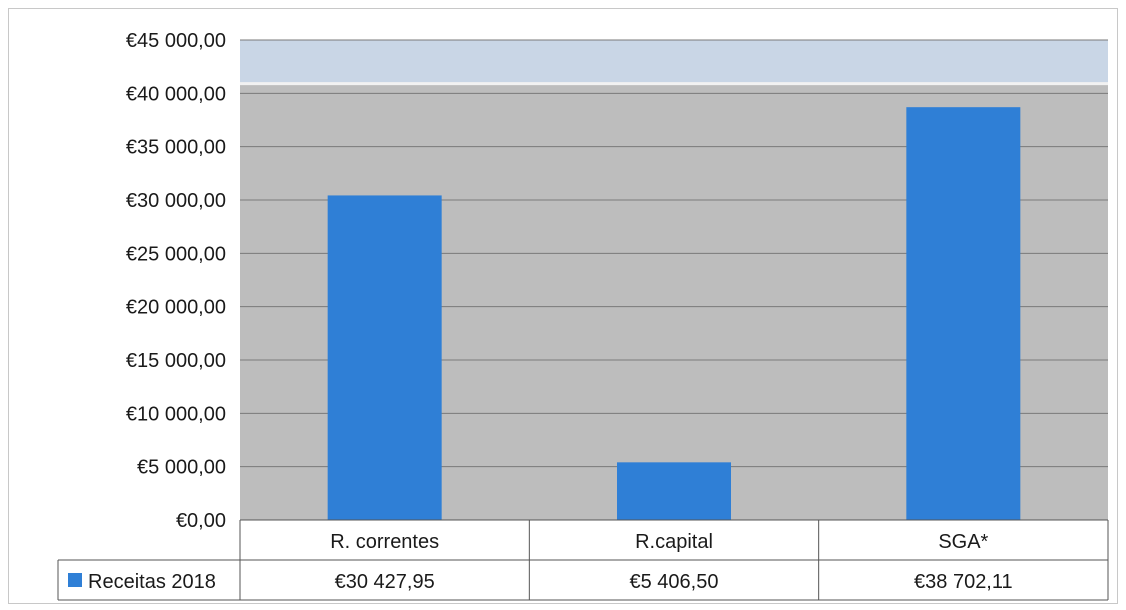 The width and height of the screenshot is (1126, 610). Describe the element at coordinates (176, 308) in the screenshot. I see `y-tick-label: €20 000,00` at that location.